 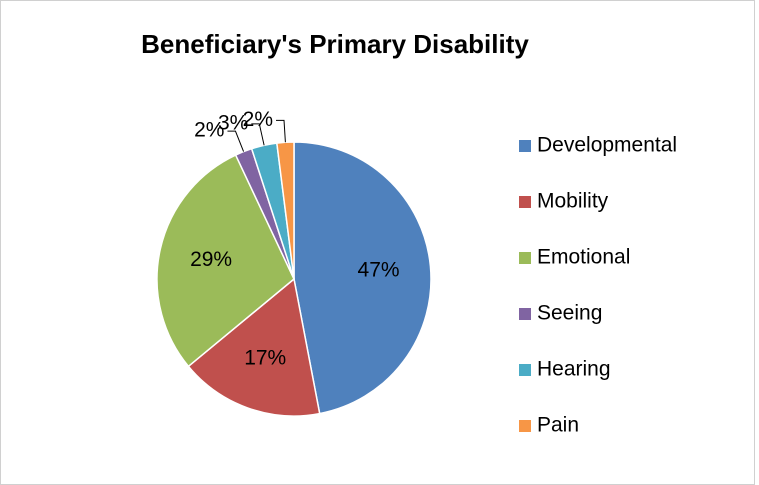 What do you see at coordinates (569, 313) in the screenshot?
I see `legend-label: Seeing` at bounding box center [569, 313].